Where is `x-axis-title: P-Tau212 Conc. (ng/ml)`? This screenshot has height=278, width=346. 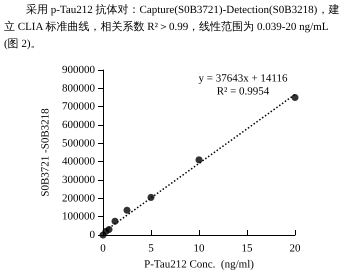 x-axis-title: P-Tau212 Conc. (ng/ml) is located at coordinates (199, 264).